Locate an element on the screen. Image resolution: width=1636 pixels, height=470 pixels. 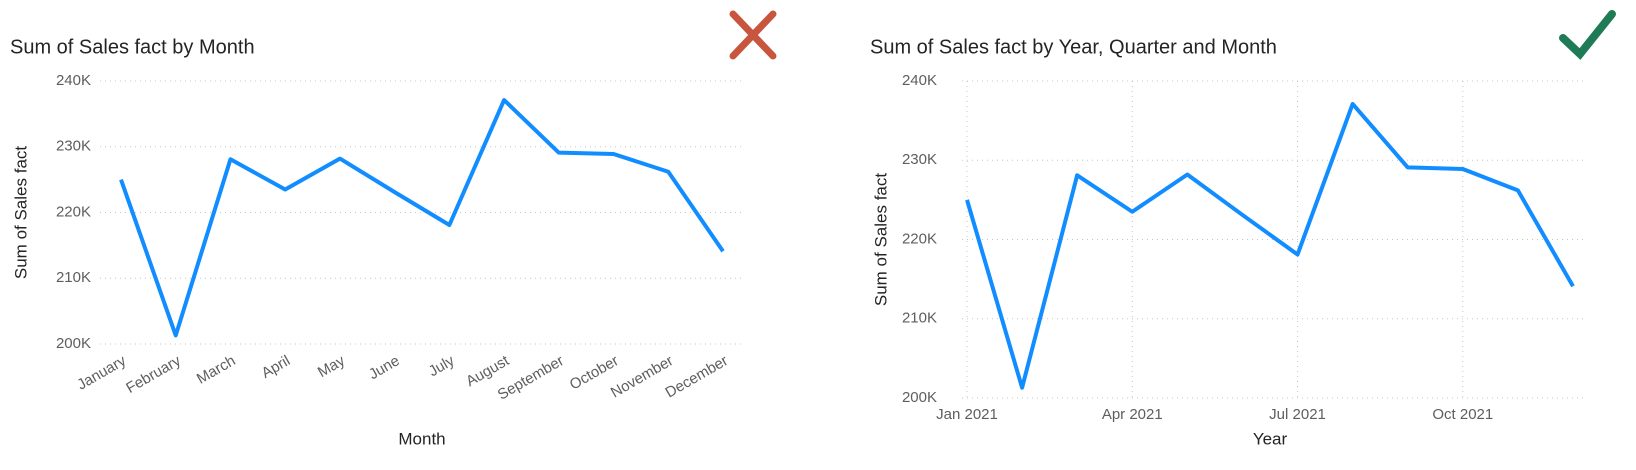
x-tick-label: February is located at coordinates (153, 374).